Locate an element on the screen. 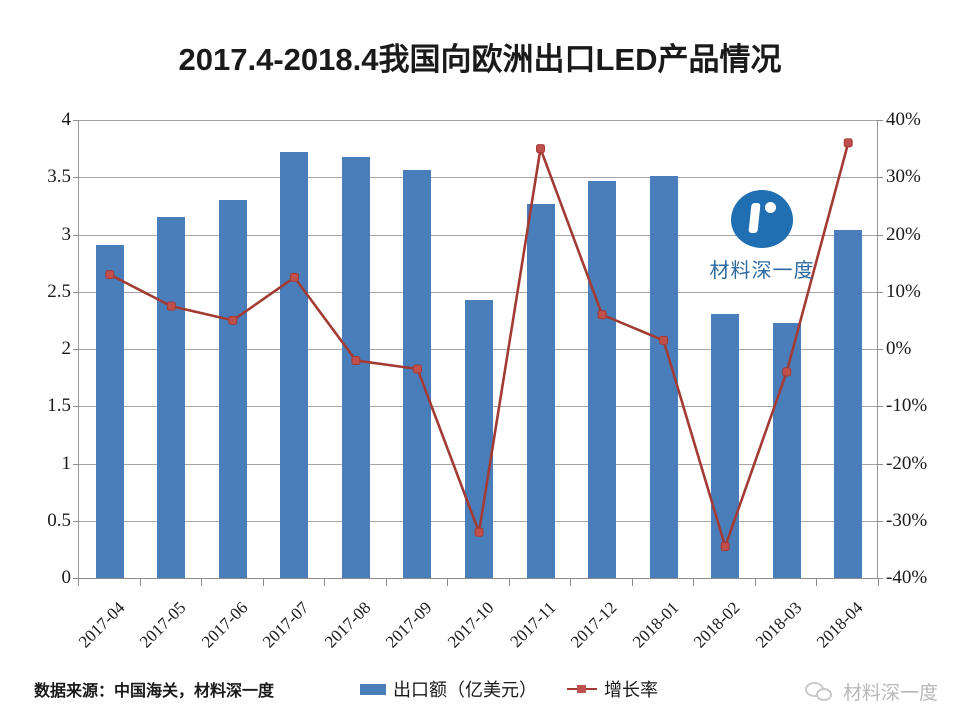 This screenshot has height=720, width=960. x-axis-label-2018-01: 2018-01 is located at coordinates (655, 625).